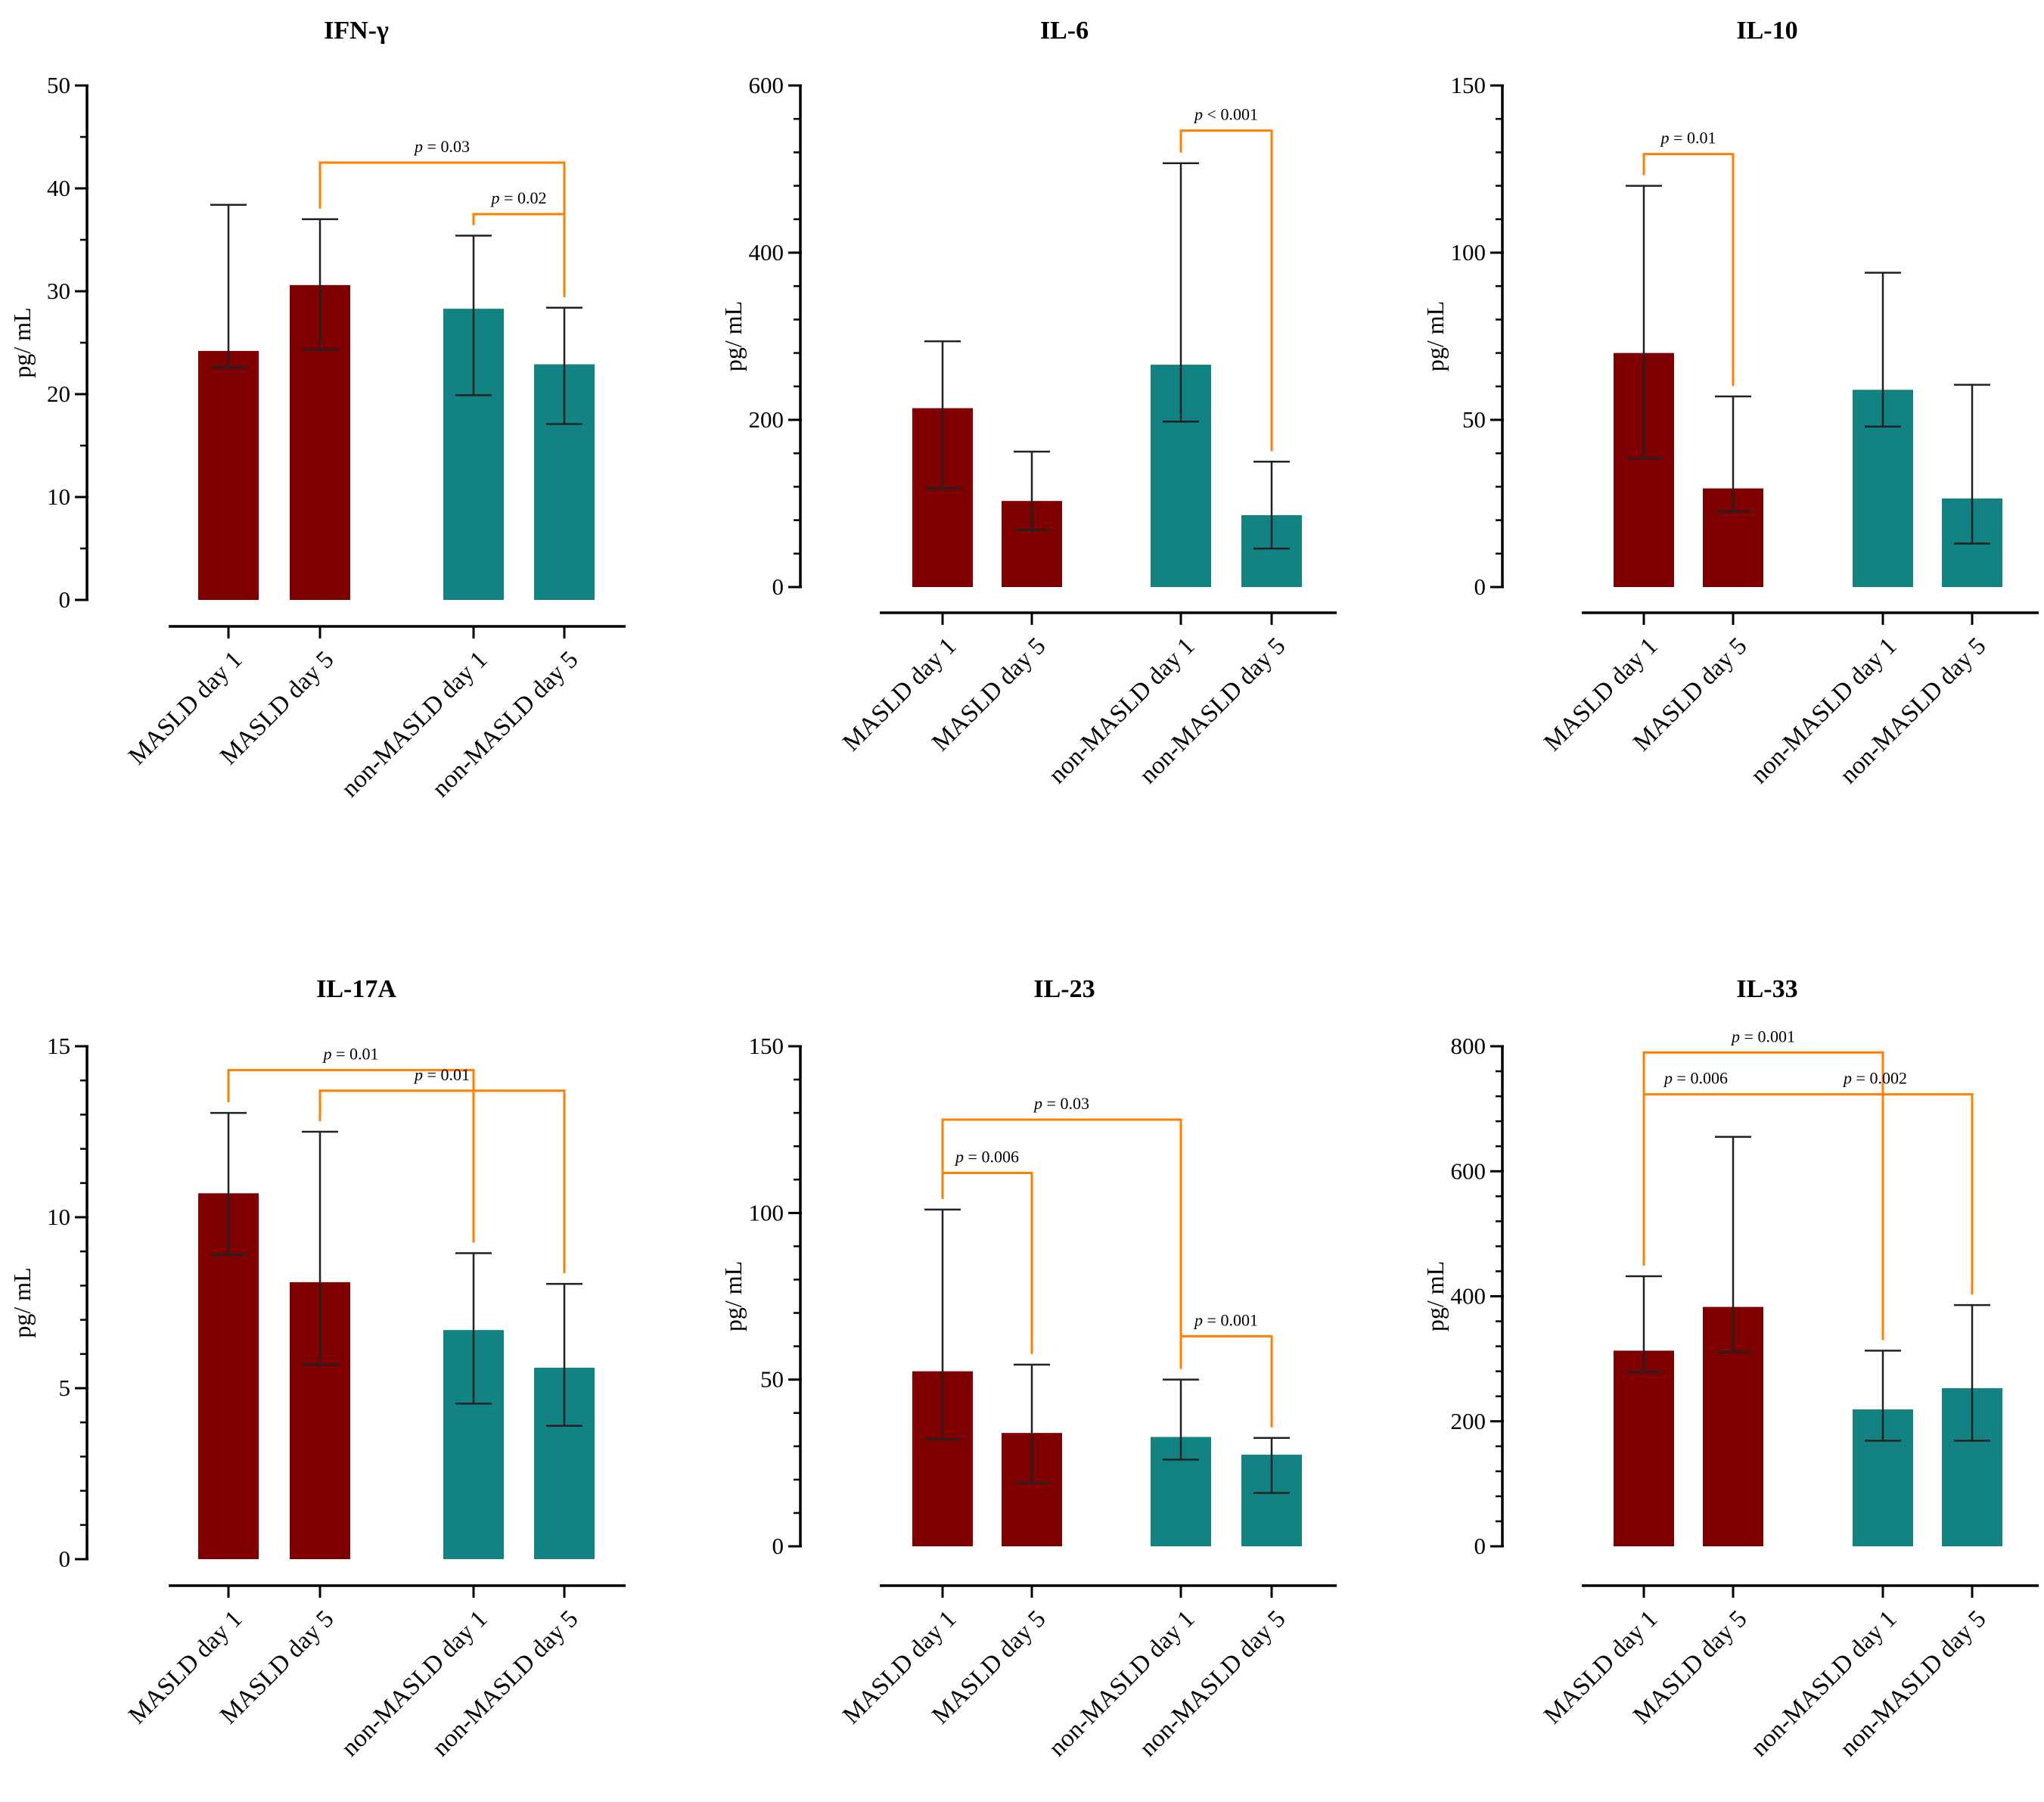  Describe the element at coordinates (58, 188) in the screenshot. I see `y-tick-label: 40` at that location.